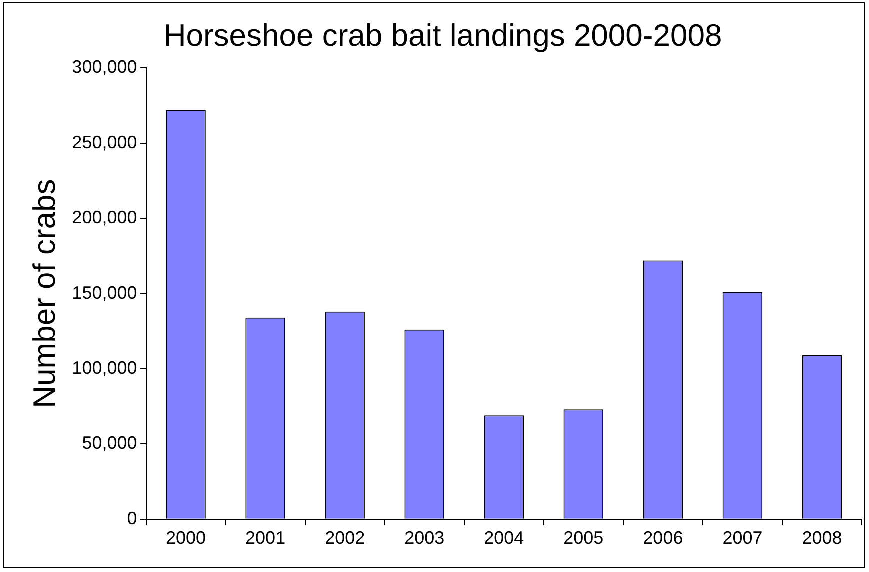 This screenshot has height=572, width=869. Describe the element at coordinates (345, 538) in the screenshot. I see `x-tick-label: 2002` at that location.